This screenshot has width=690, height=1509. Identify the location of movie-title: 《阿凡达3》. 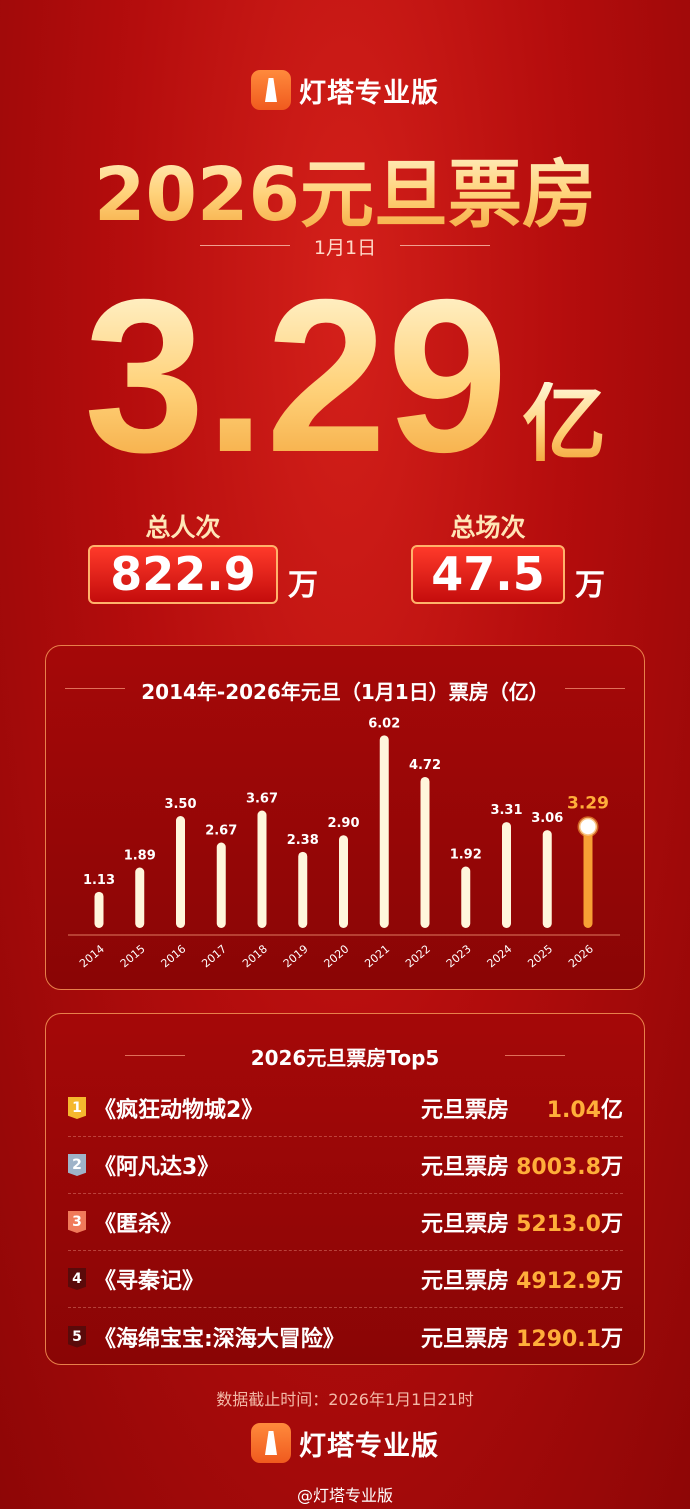
(157, 1167).